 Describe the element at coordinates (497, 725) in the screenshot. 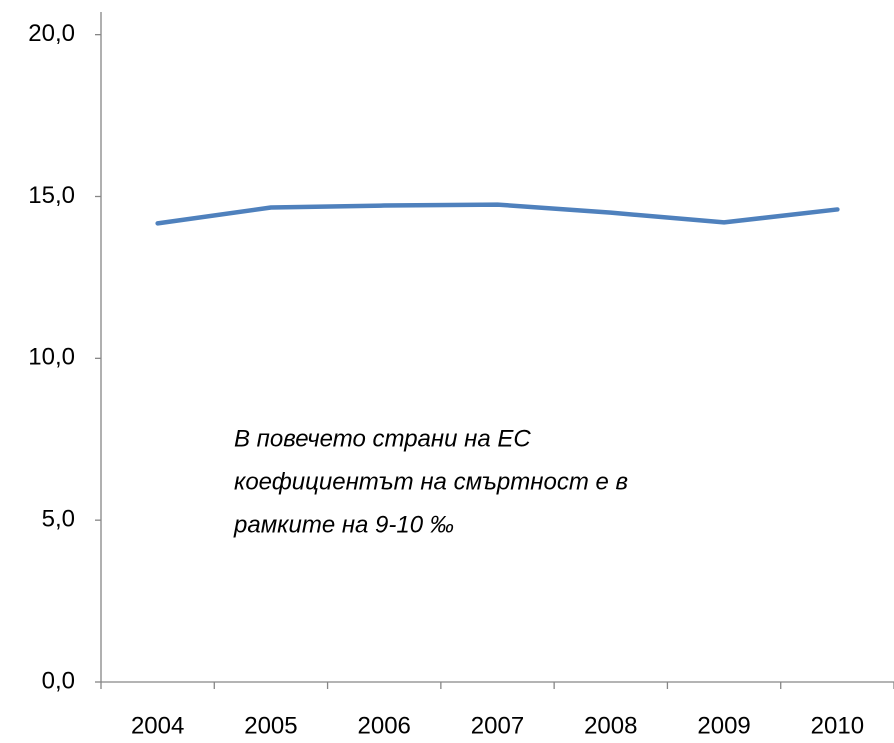

I see `x-tick-label: 2007` at that location.